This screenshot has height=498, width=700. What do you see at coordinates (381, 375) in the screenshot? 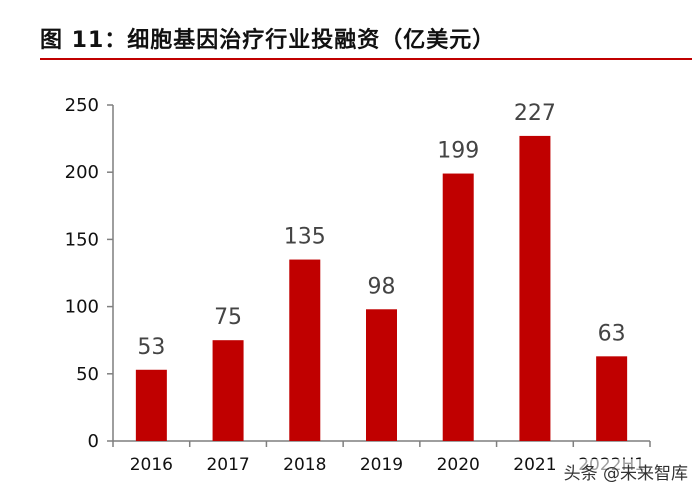
I see `bar-2019` at bounding box center [381, 375].